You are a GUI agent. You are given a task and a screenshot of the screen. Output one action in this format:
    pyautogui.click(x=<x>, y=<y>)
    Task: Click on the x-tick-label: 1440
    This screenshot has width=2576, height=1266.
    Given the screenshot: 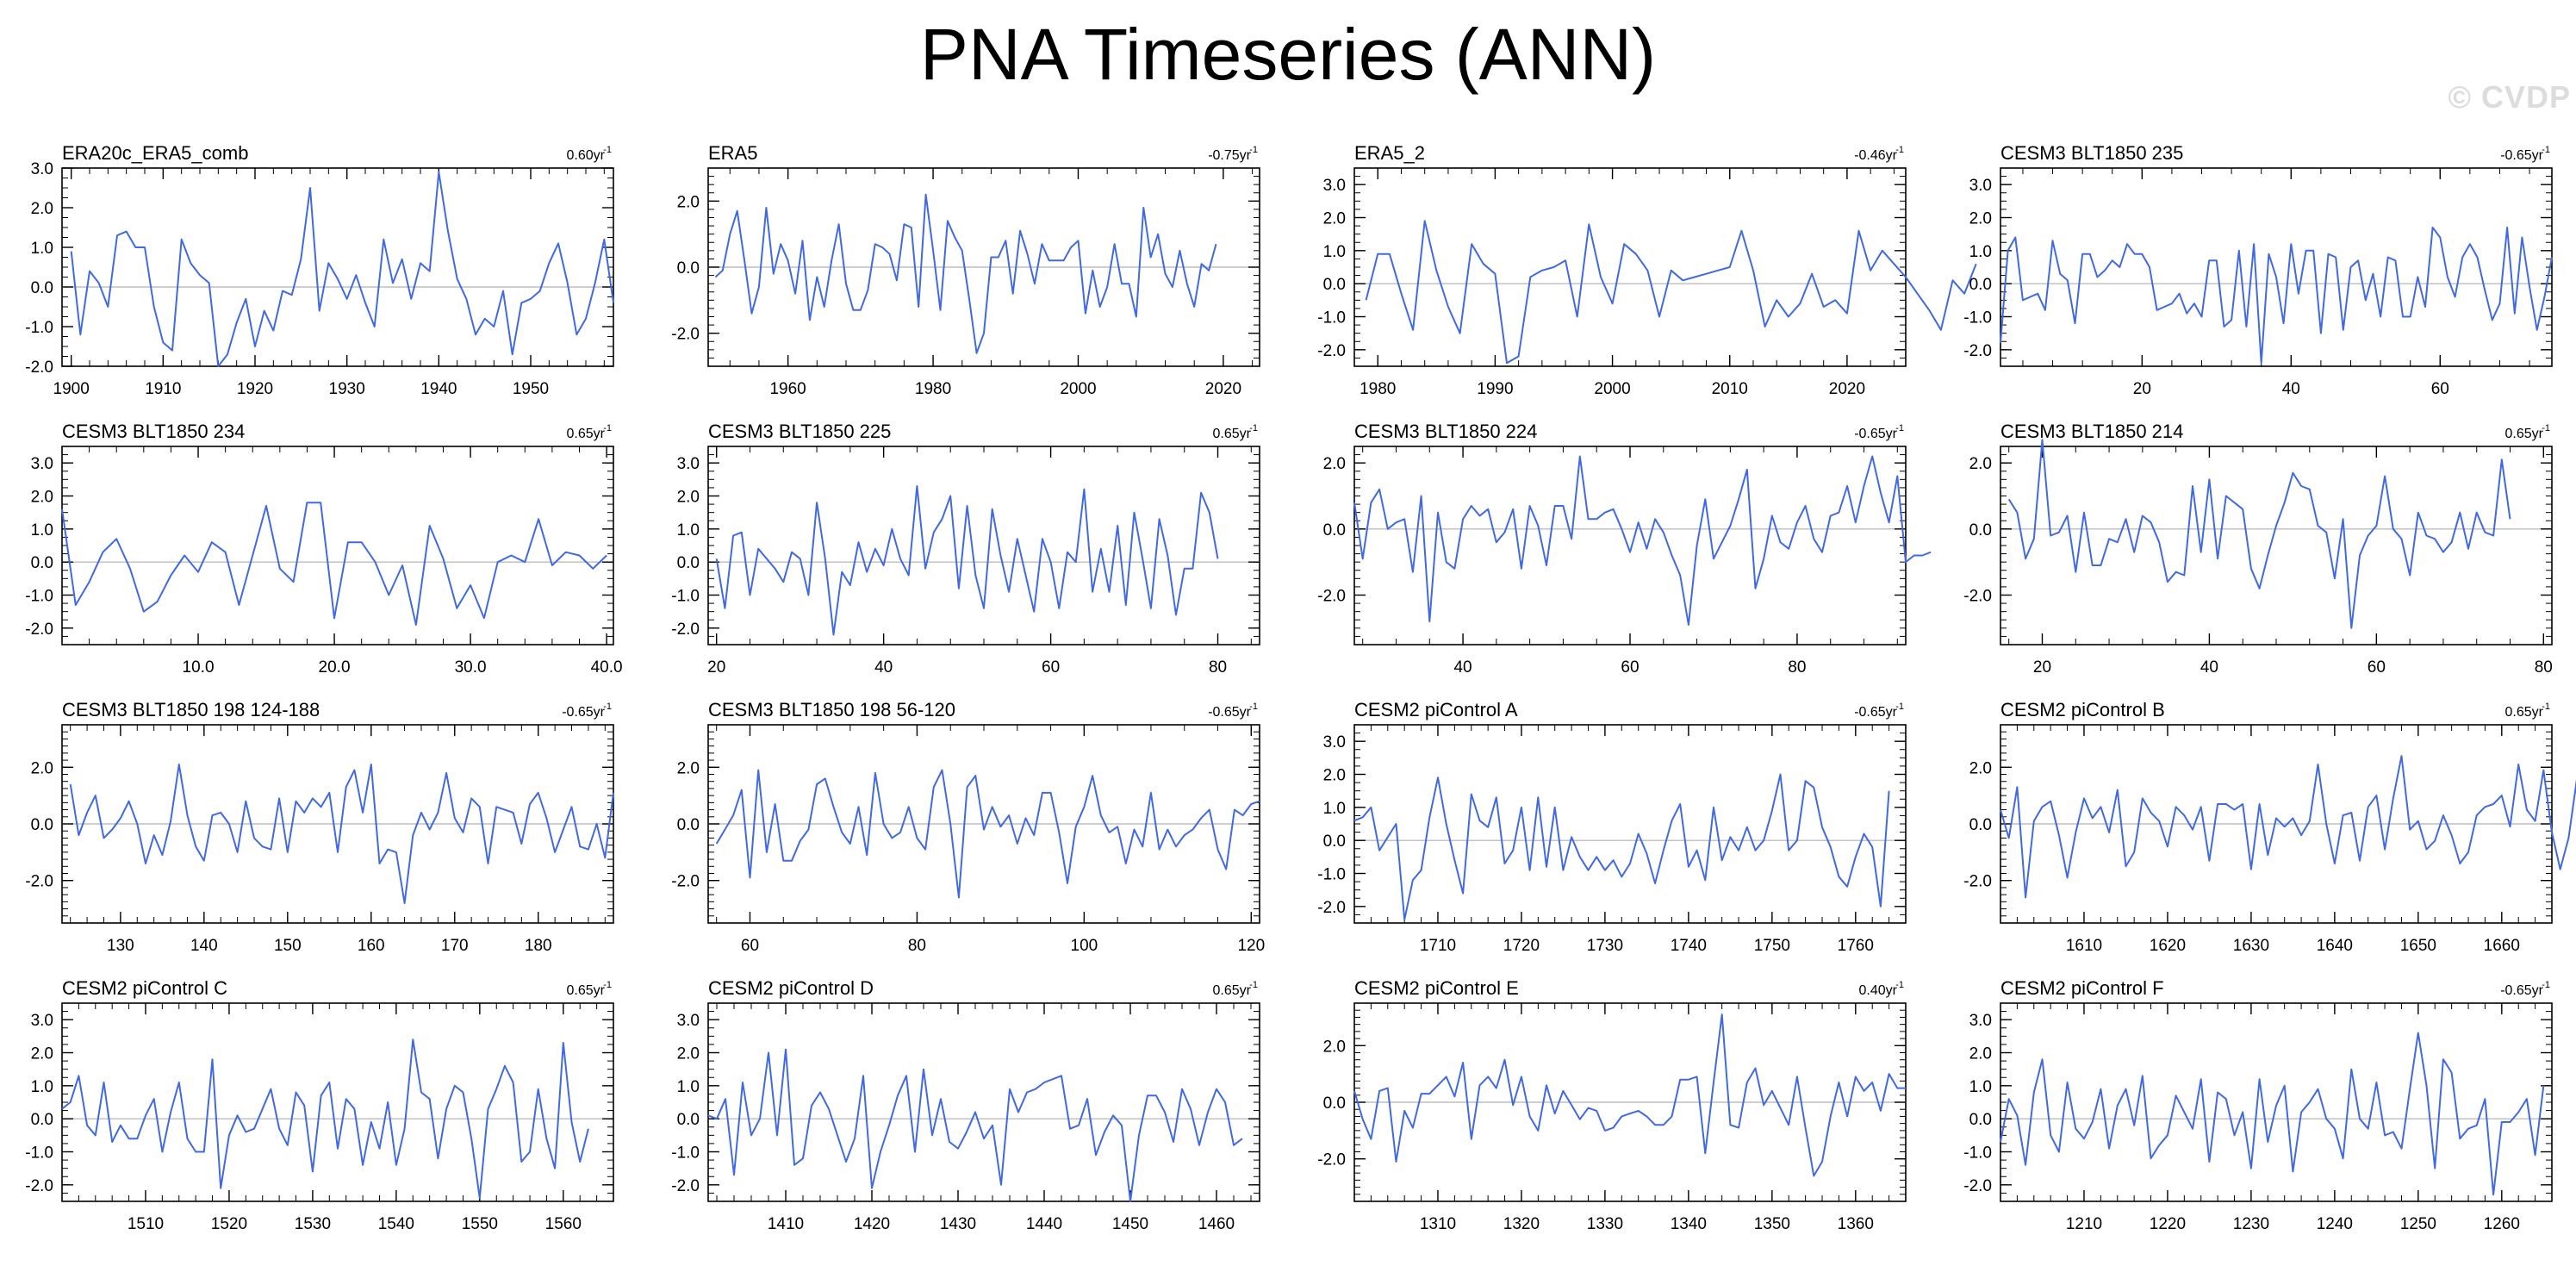 What is the action you would take?
    pyautogui.click(x=1044, y=1224)
    